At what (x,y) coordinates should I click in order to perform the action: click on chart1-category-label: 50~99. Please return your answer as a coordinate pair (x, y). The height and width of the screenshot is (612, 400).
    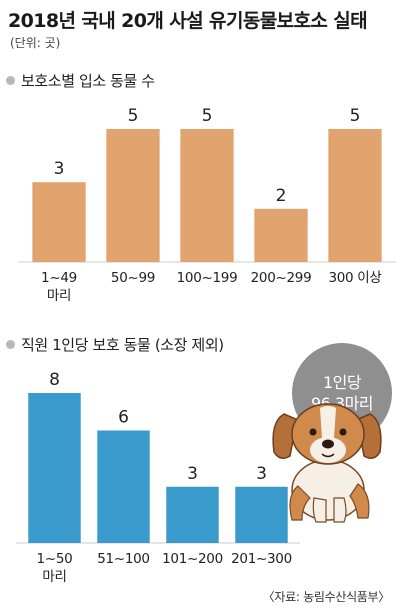
    Looking at the image, I should click on (133, 278).